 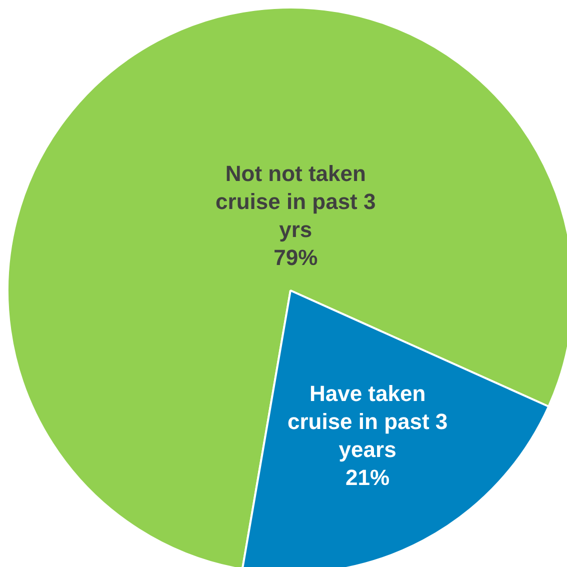 What do you see at coordinates (367, 421) in the screenshot?
I see `slice-label: Have taken cruise in past 3 years` at bounding box center [367, 421].